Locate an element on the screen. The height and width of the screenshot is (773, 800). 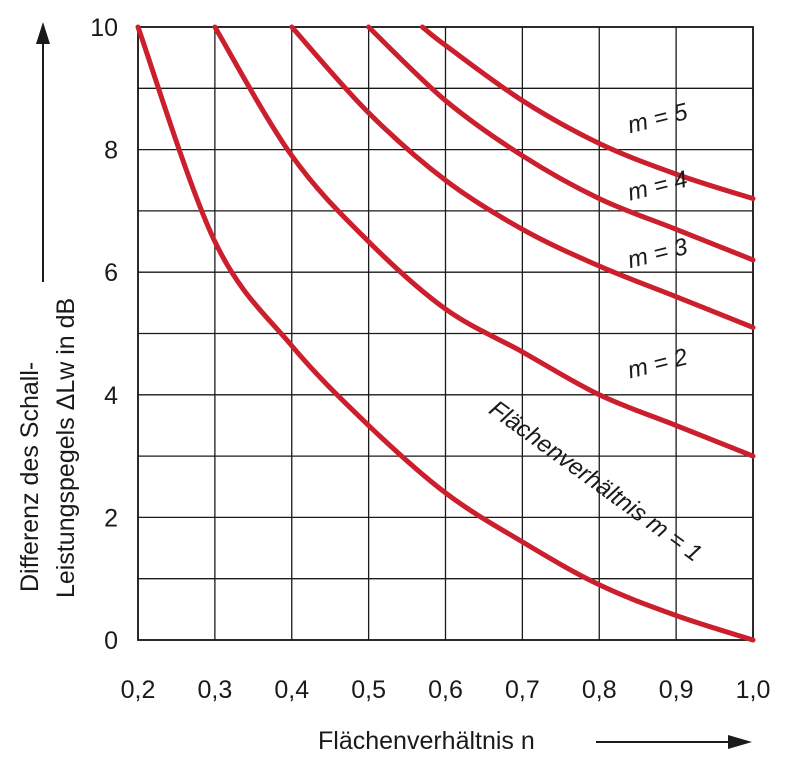
x-tick-label: 0,2 is located at coordinates (138, 690).